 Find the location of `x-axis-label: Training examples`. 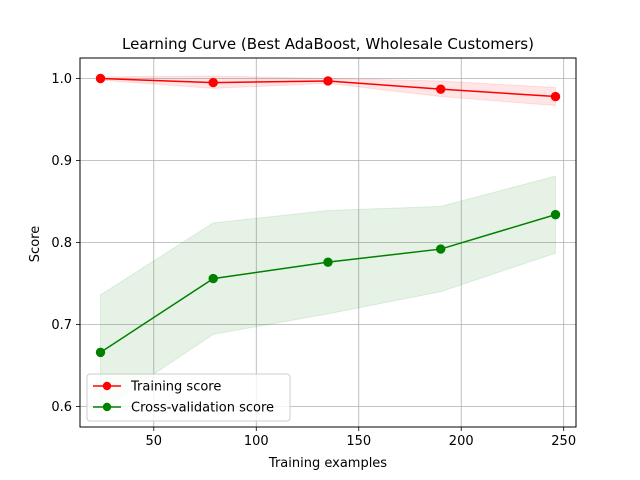

x-axis-label: Training examples is located at coordinates (327, 463).